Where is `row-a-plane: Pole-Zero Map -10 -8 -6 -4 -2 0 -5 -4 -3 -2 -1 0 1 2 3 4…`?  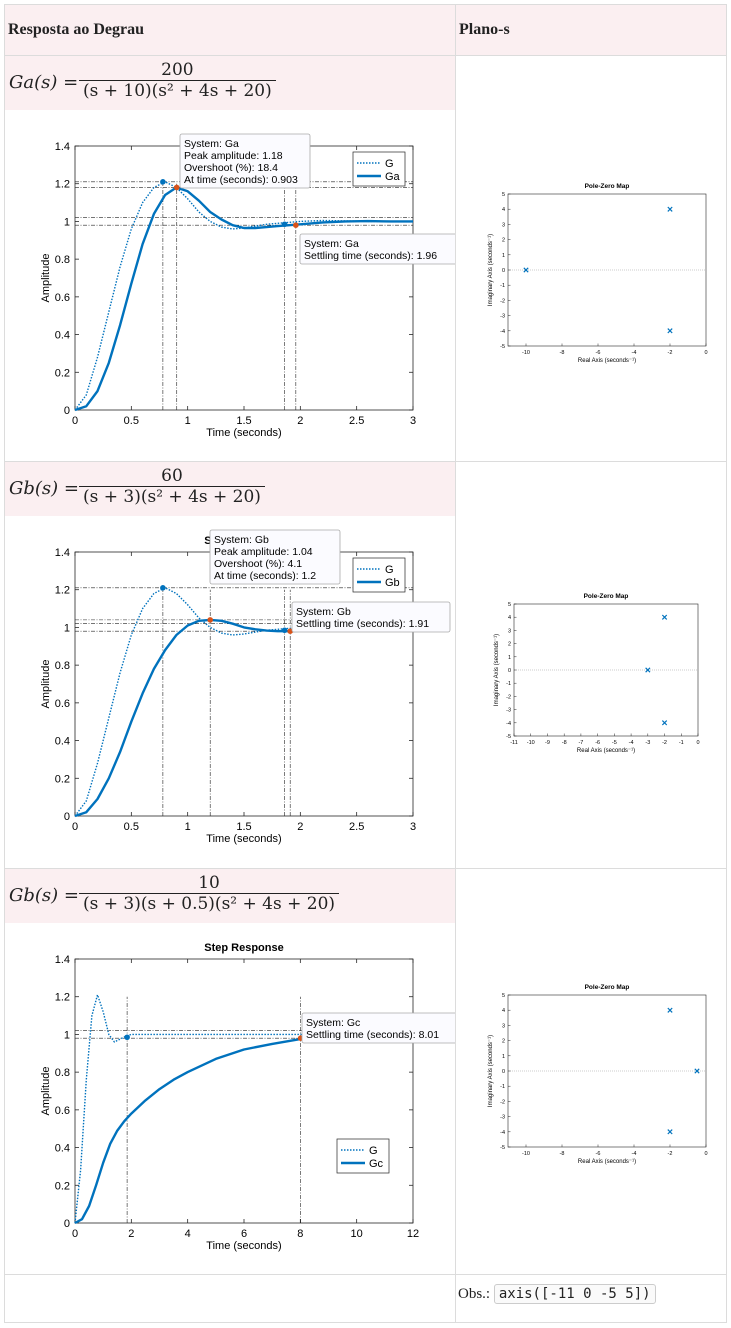
row-a-plane: Pole-Zero Map -10 -8 -6 -4 -2 0 -5 -4 -3 -2 -1 0 1 2 3 4… is located at coordinates (591, 258).